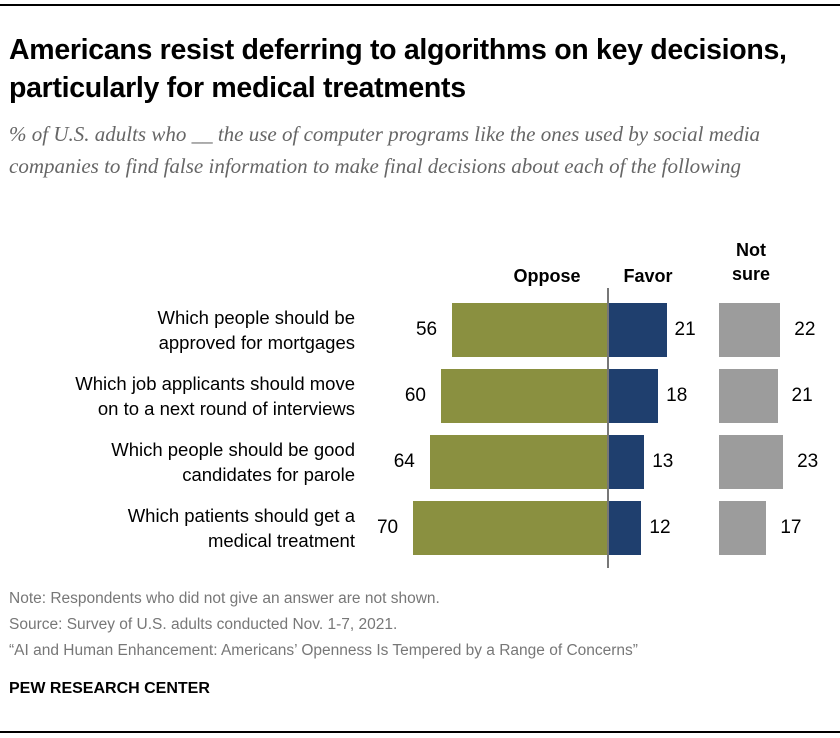 Image resolution: width=840 pixels, height=738 pixels. What do you see at coordinates (751, 262) in the screenshot?
I see `column-header-not-sure: Not sure` at bounding box center [751, 262].